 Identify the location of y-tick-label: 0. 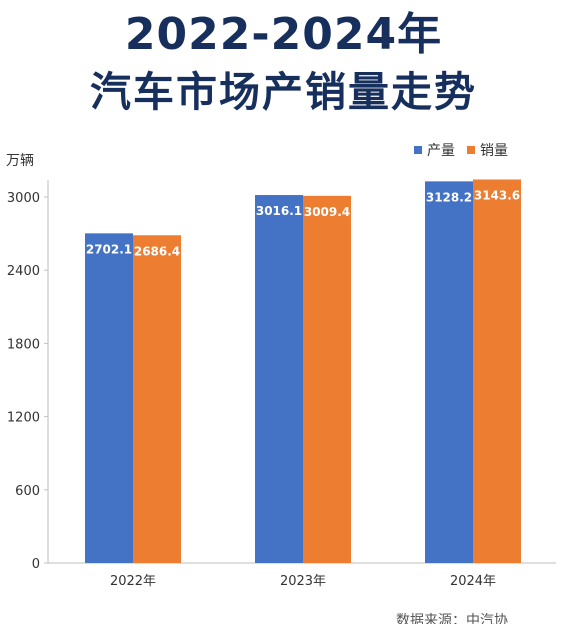
(36, 564).